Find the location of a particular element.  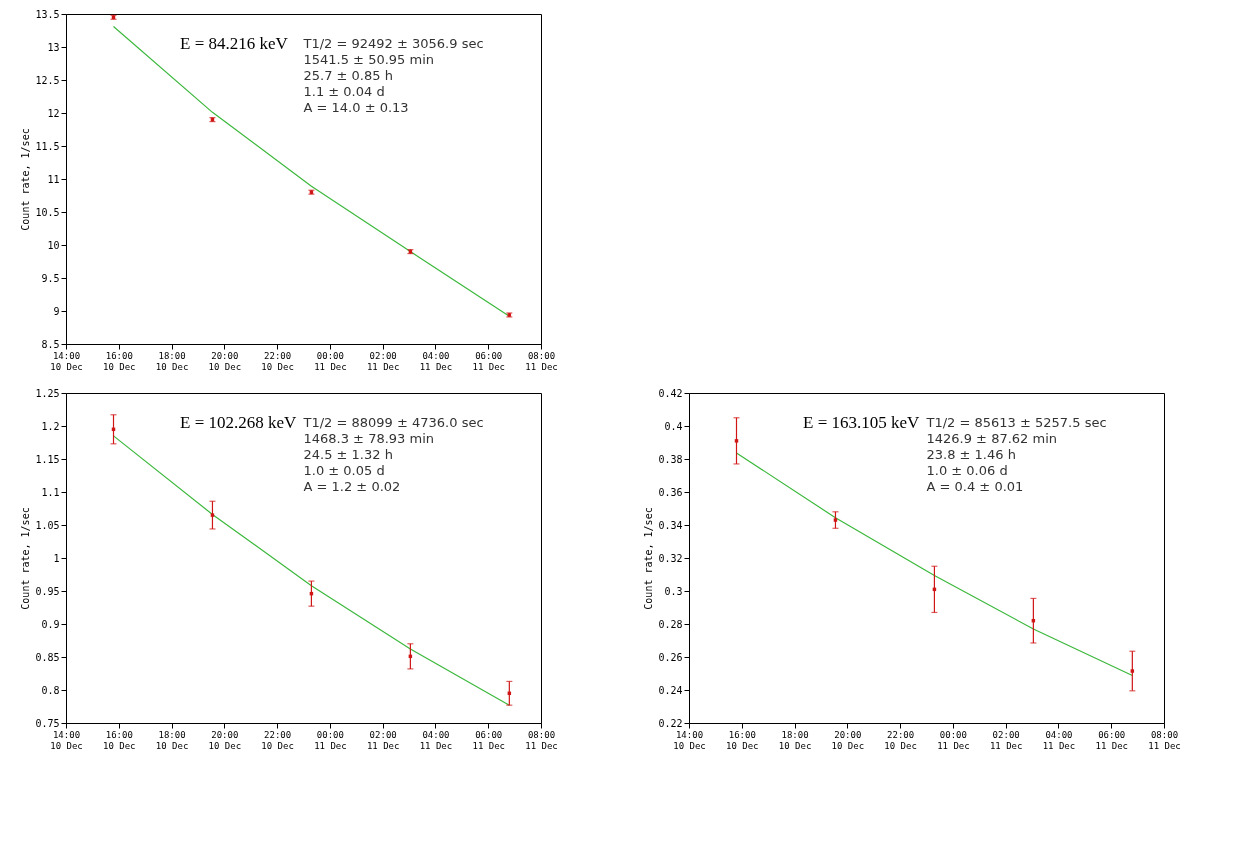

annotation: A = 0.4 ± 0.01 is located at coordinates (975, 486).